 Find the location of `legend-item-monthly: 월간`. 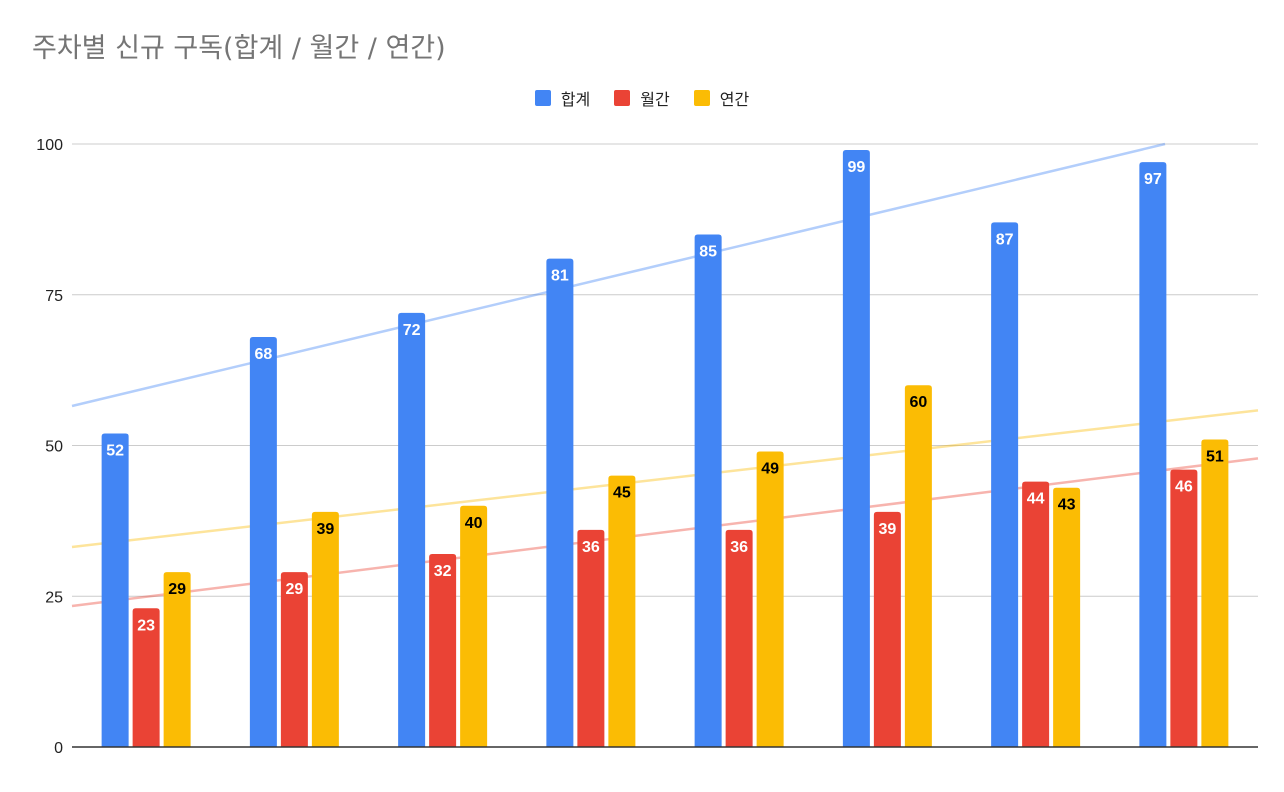

legend-item-monthly: 월간 is located at coordinates (642, 98).